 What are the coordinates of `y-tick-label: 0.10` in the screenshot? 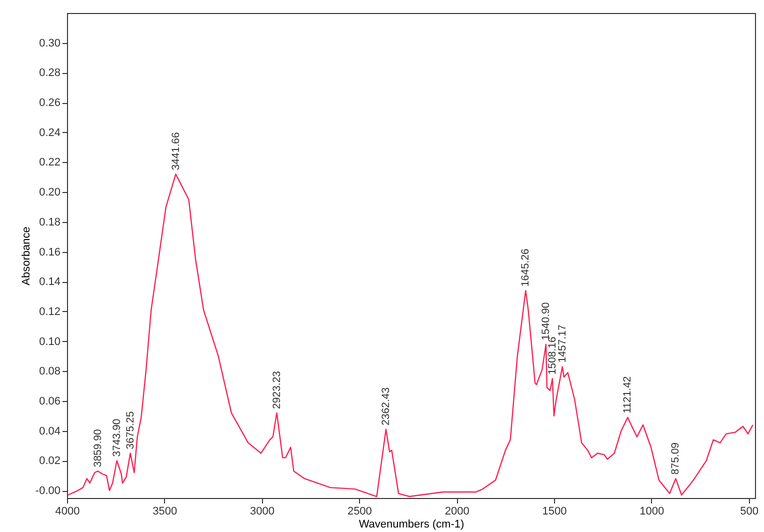 It's located at (49, 342).